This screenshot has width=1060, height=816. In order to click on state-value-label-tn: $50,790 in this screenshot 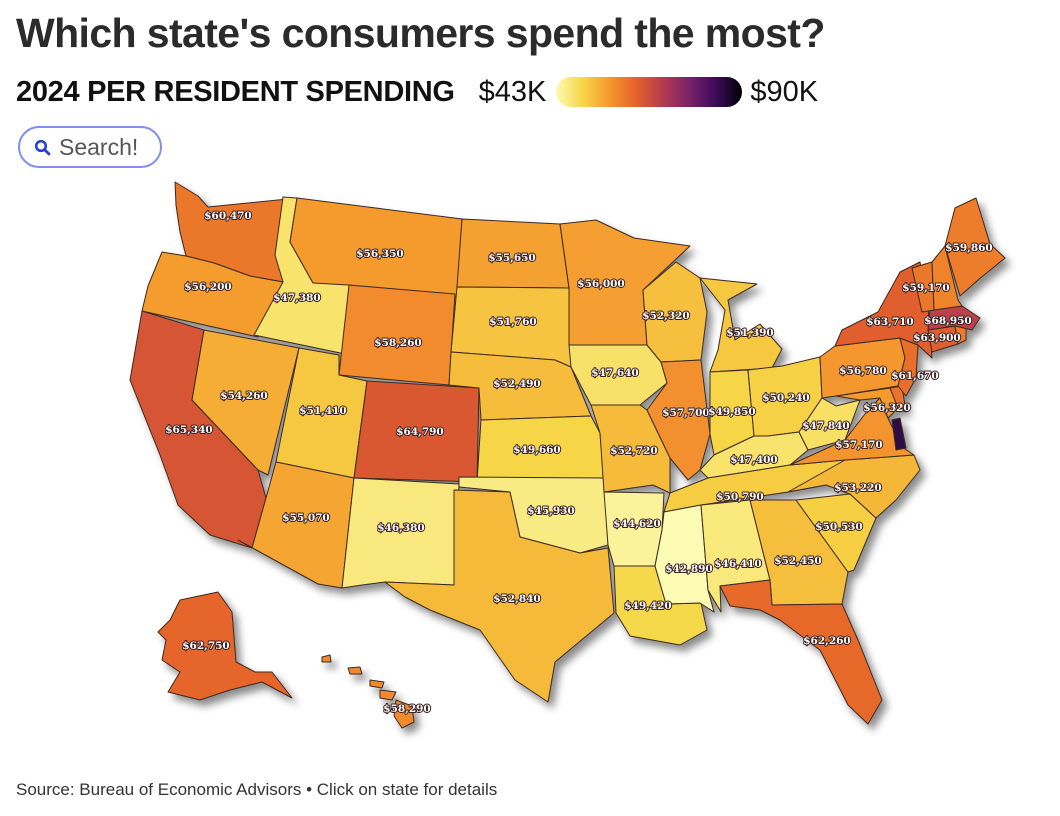, I will do `click(740, 497)`.